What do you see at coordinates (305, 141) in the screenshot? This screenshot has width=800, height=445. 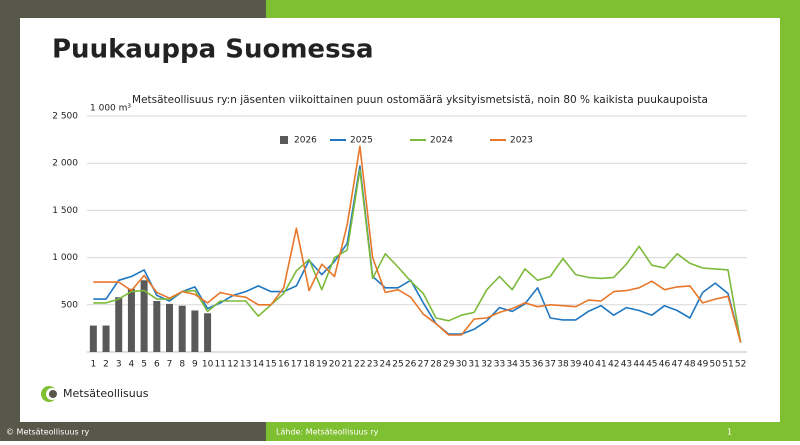 I see `legend-label: 2026` at bounding box center [305, 141].